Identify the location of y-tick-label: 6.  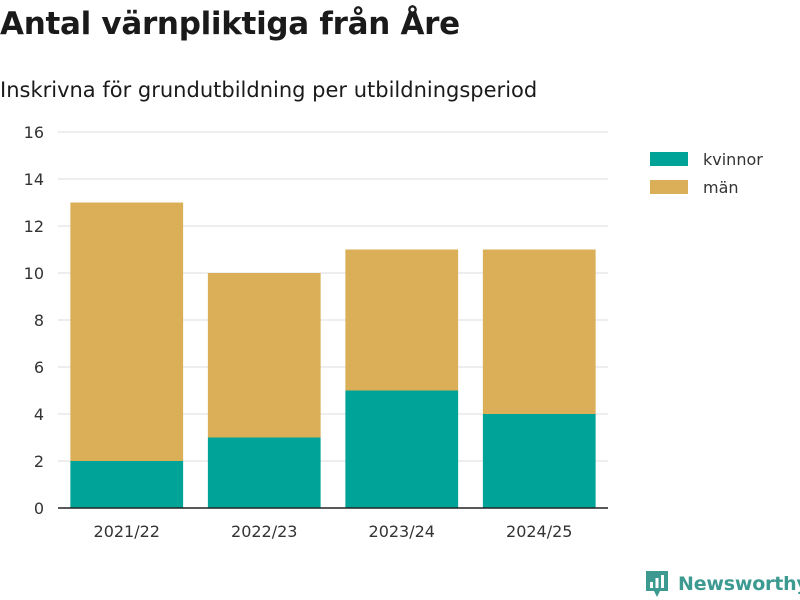
(39, 367).